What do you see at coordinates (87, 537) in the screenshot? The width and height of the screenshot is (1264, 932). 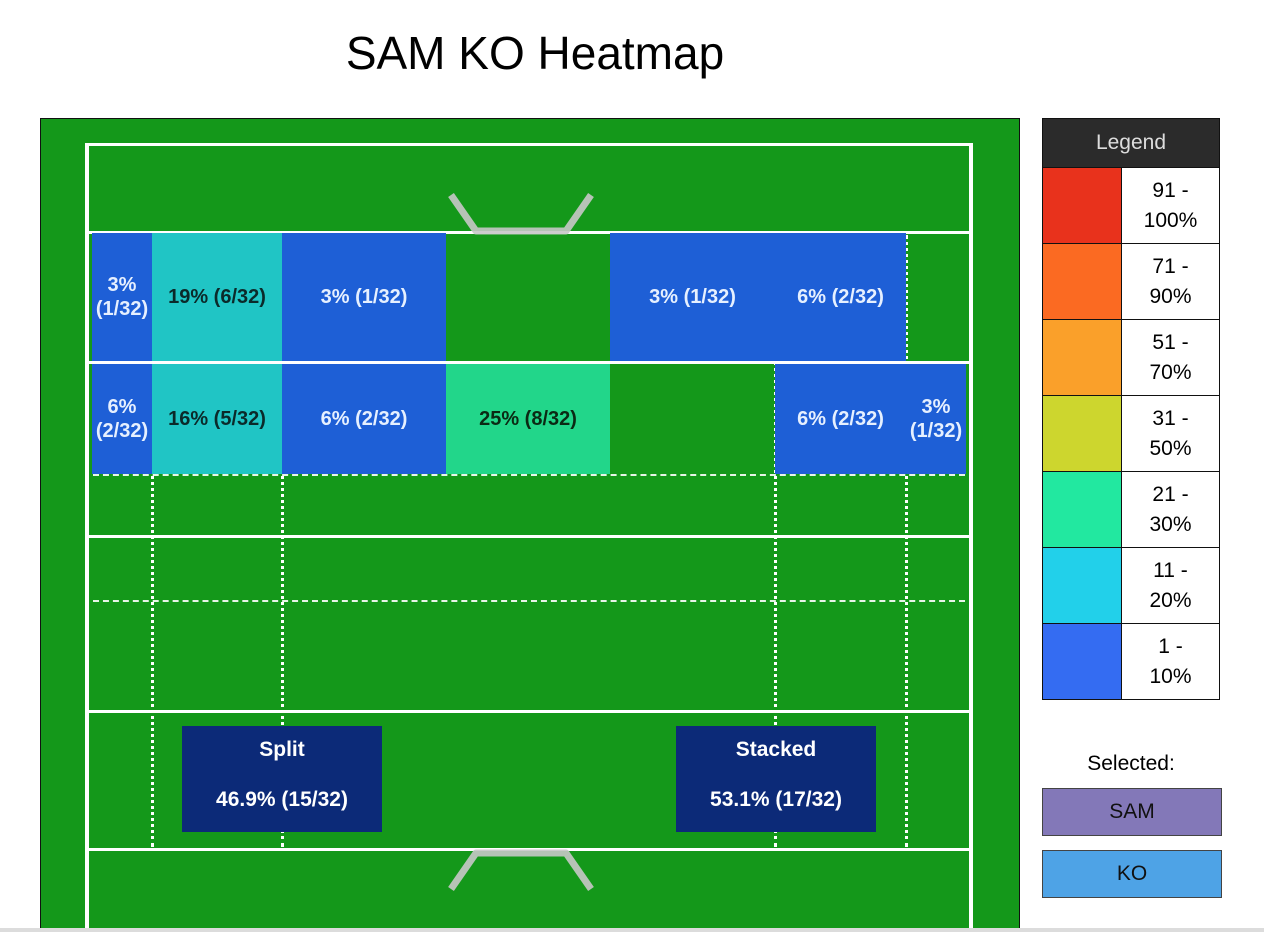 I see `sideline-left` at bounding box center [87, 537].